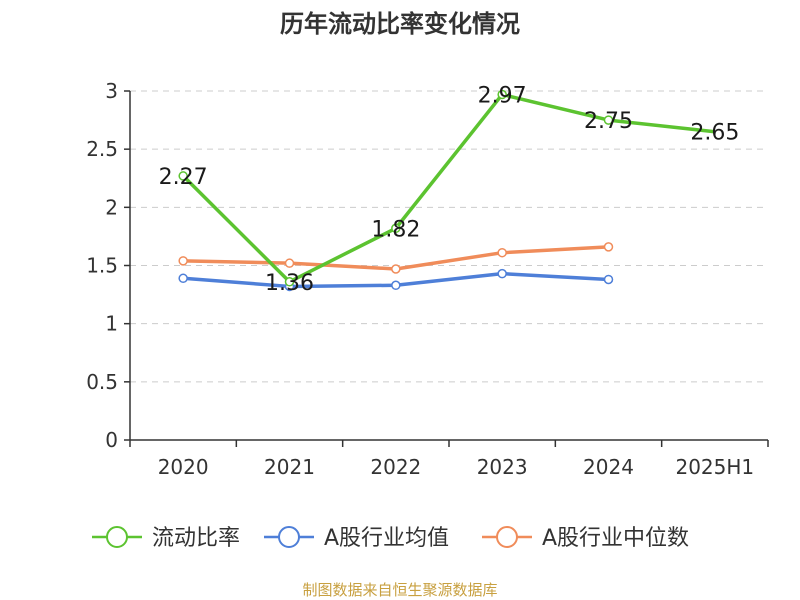 The width and height of the screenshot is (800, 600). I want to click on chart-title: 历年流动比率变化情况, so click(400, 24).